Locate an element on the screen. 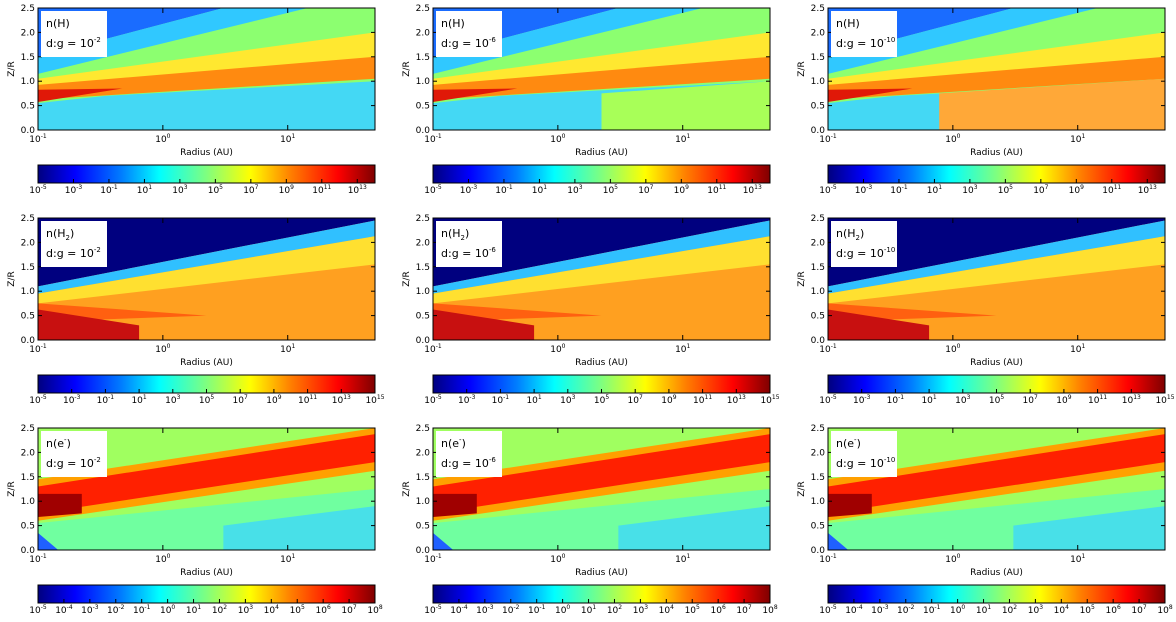 The width and height of the screenshot is (1176, 622). x-tick-label: 10⁰ is located at coordinates (952, 349).